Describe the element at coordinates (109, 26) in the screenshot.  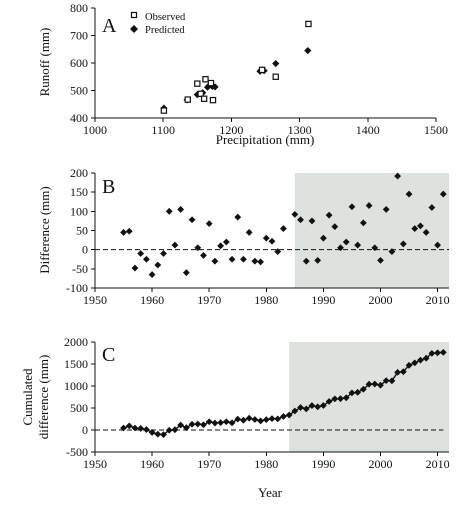
I see `panel-a-letter: A` at that location.